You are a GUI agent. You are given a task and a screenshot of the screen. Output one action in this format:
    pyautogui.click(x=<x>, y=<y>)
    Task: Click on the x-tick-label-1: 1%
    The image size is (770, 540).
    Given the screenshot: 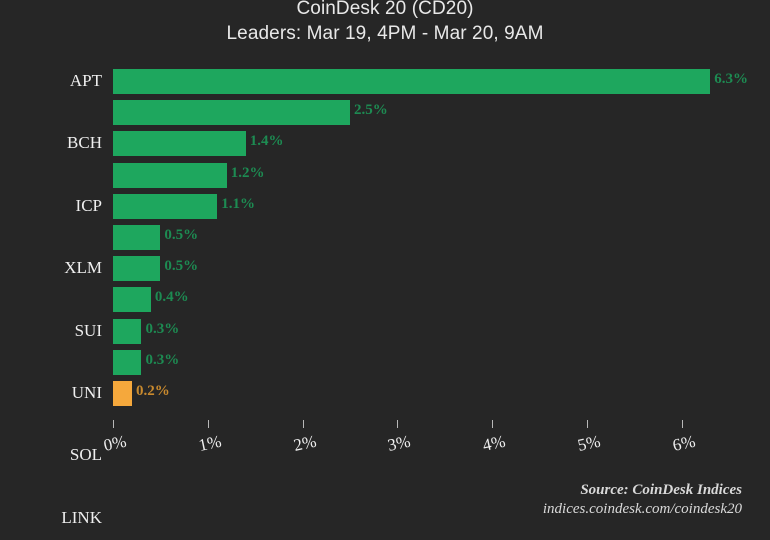 What is the action you would take?
    pyautogui.click(x=209, y=443)
    